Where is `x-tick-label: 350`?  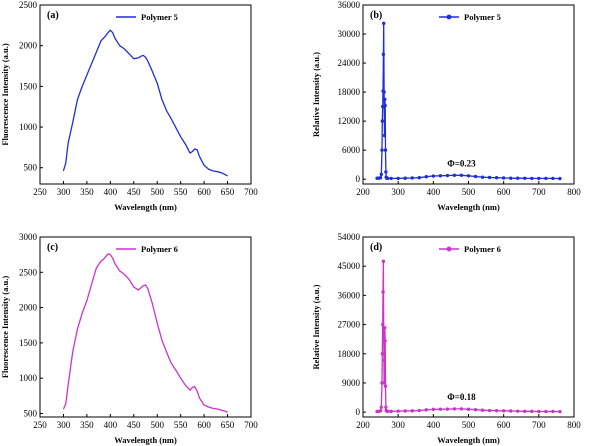 x-tick-label: 350 is located at coordinates (87, 192).